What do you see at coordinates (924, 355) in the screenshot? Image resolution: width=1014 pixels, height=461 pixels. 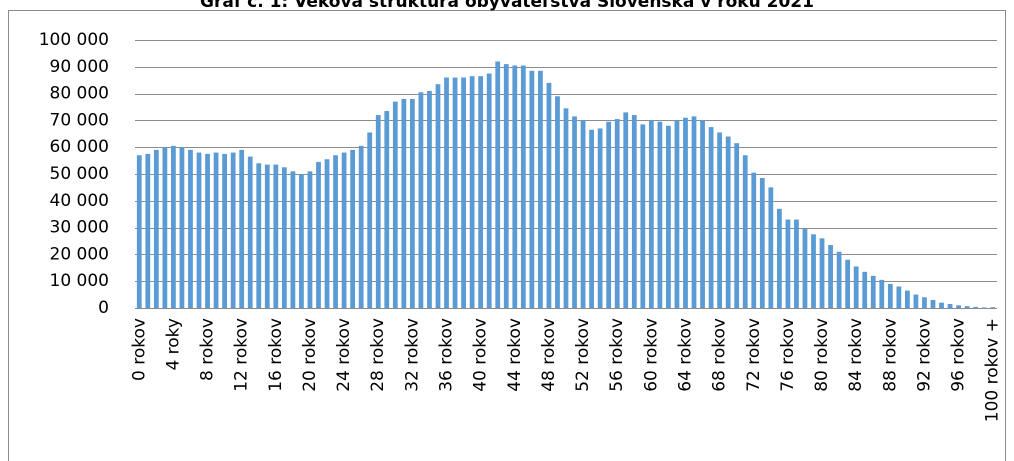 I see `x-tick-label: 92 rokov` at bounding box center [924, 355].